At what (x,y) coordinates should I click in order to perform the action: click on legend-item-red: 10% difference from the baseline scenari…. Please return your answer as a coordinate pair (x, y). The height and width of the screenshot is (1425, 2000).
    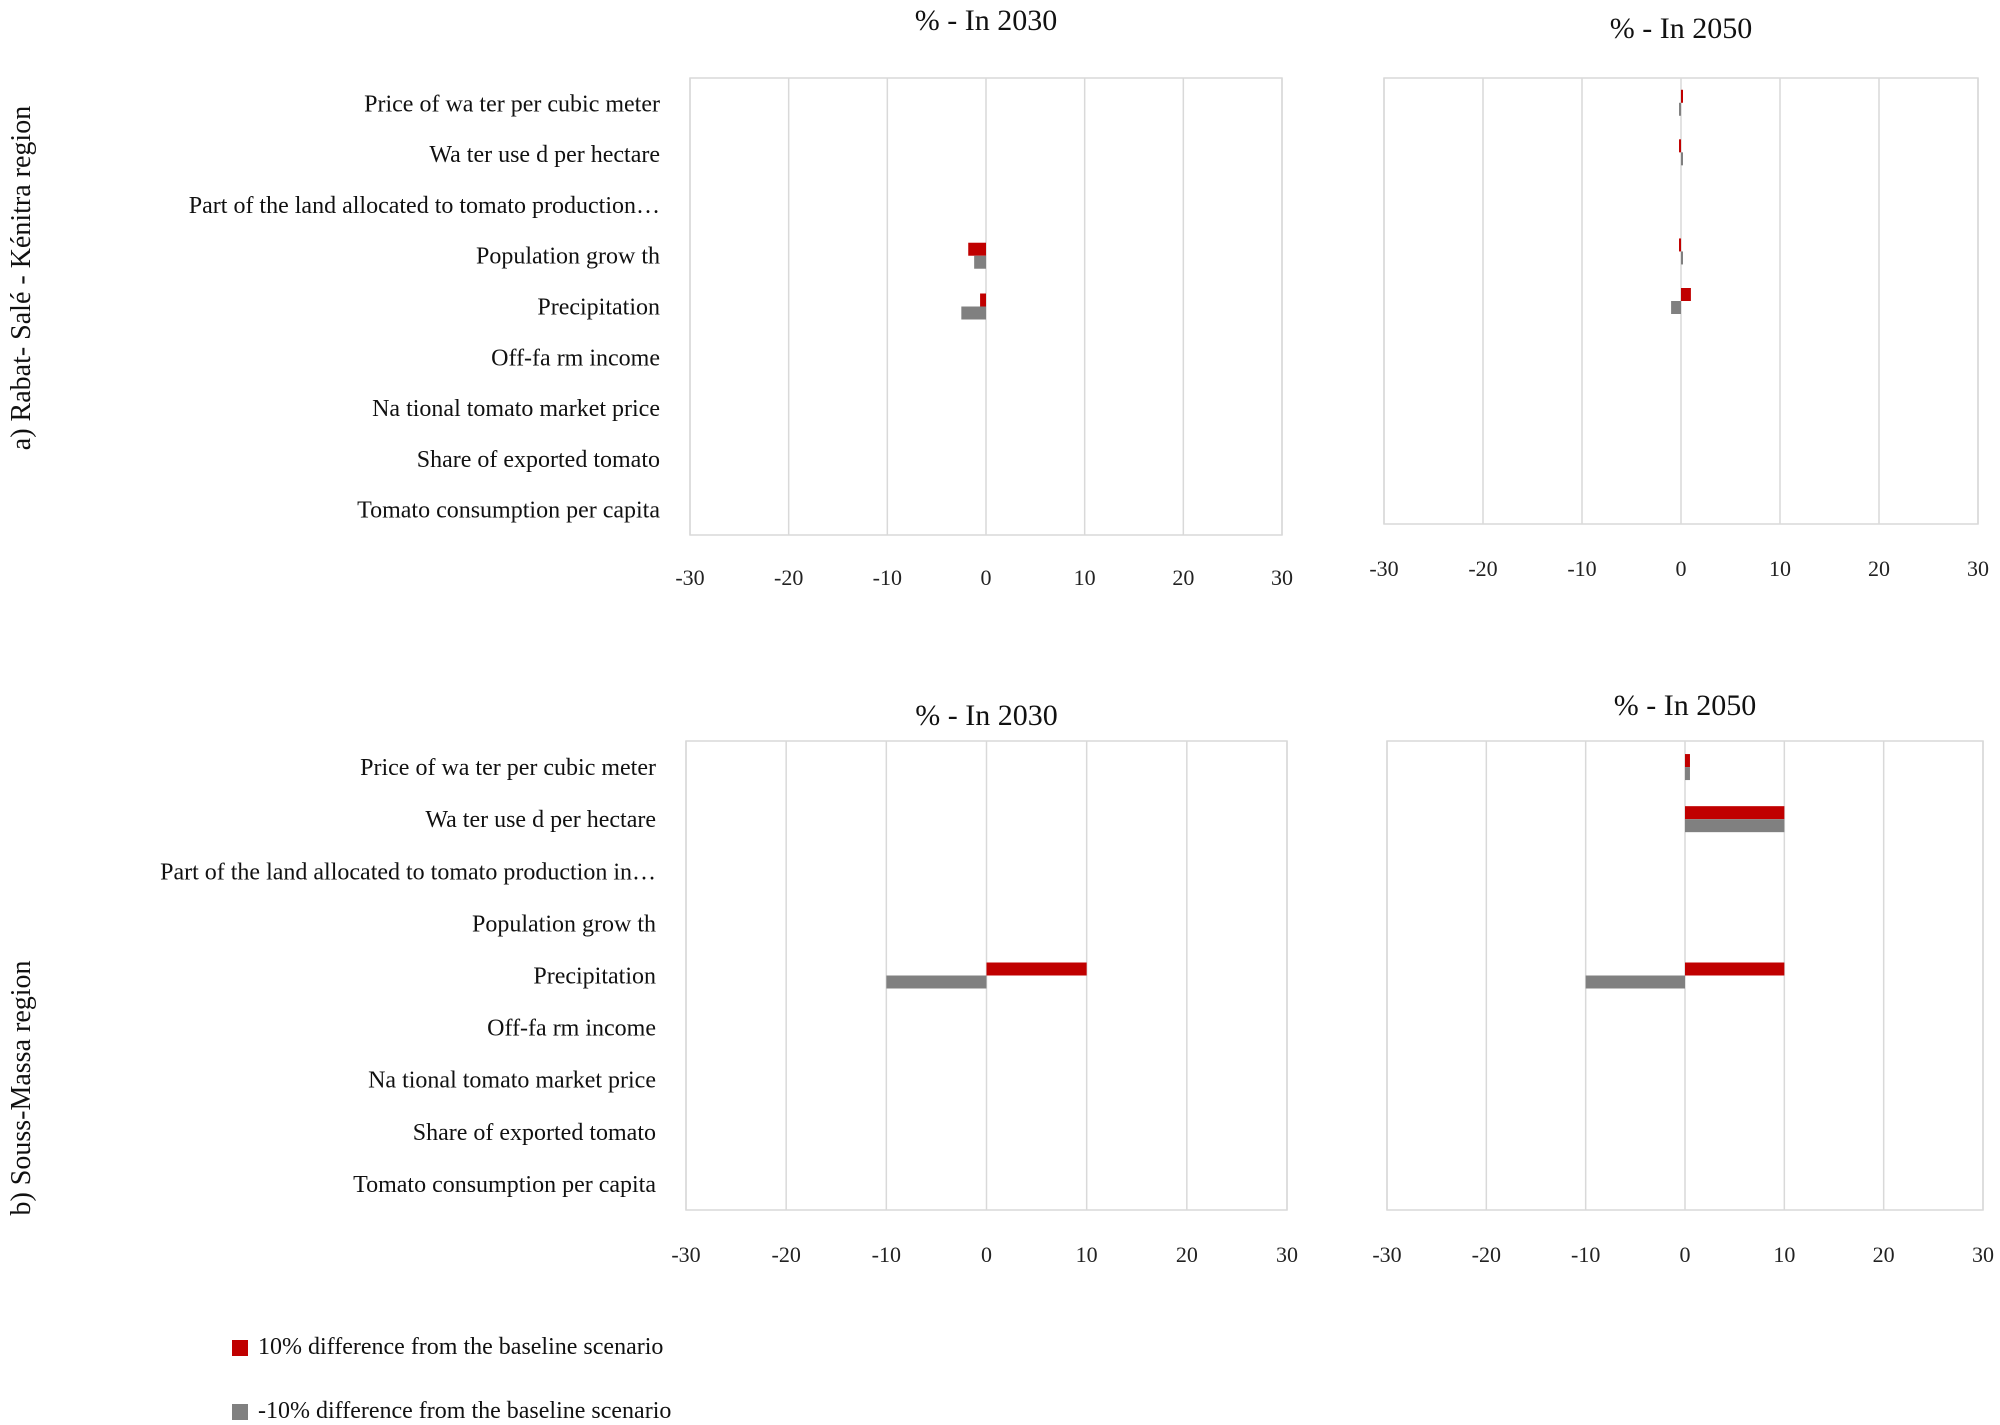
    Looking at the image, I should click on (447, 1347).